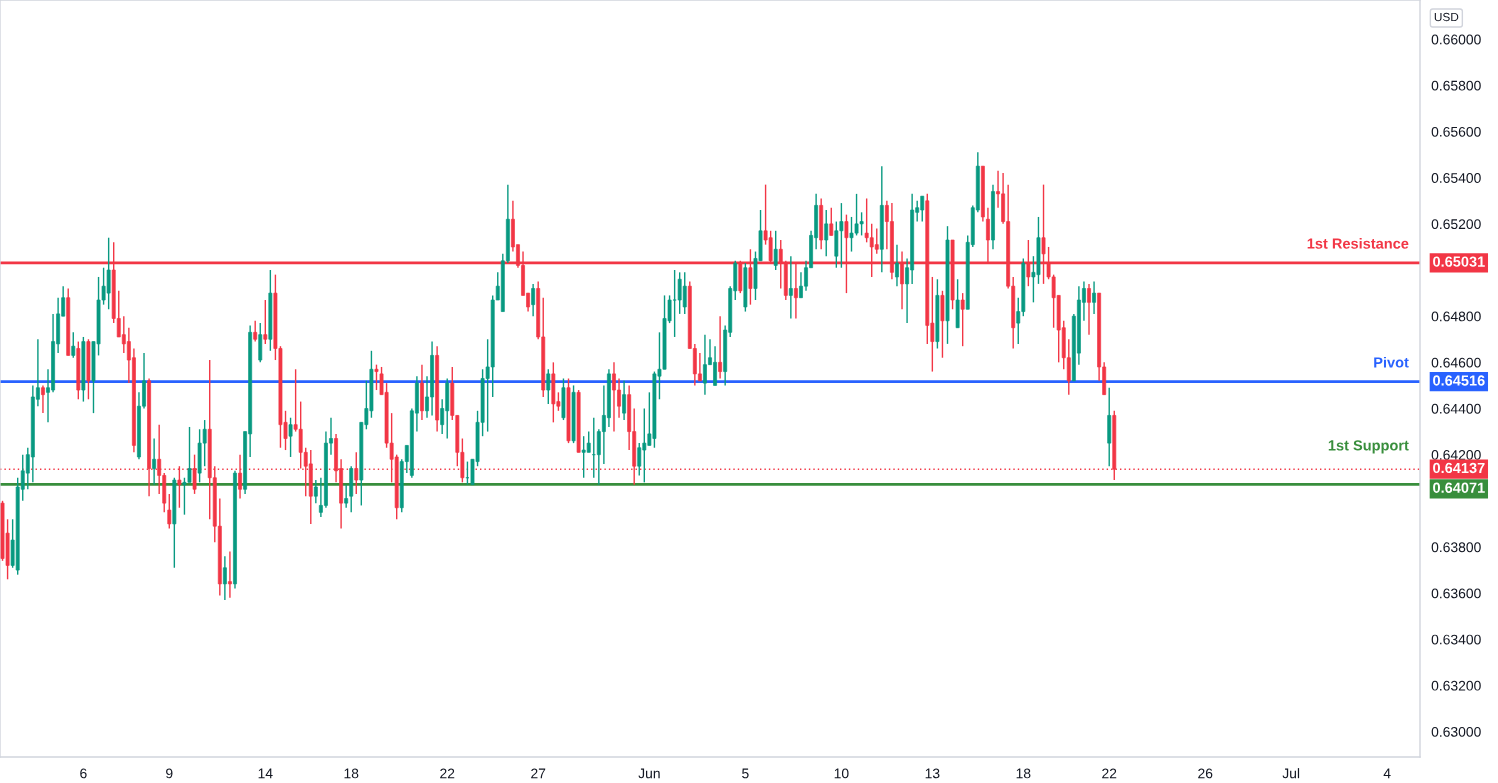 This screenshot has width=1498, height=783. I want to click on y-tick-label: 0.63200, so click(1456, 685).